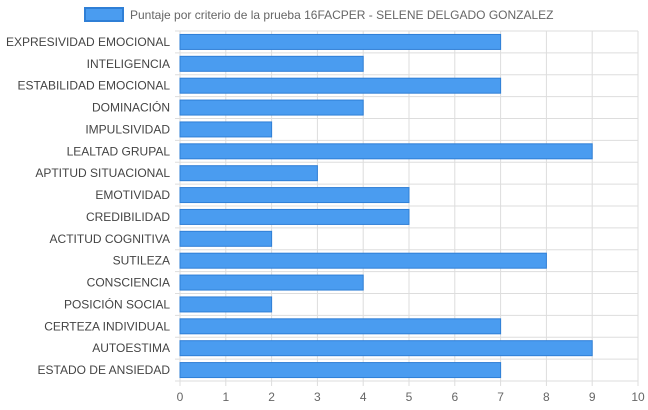 The width and height of the screenshot is (648, 410). Describe the element at coordinates (117, 303) in the screenshot. I see `category-label: POSICIÓN SOCIAL` at that location.